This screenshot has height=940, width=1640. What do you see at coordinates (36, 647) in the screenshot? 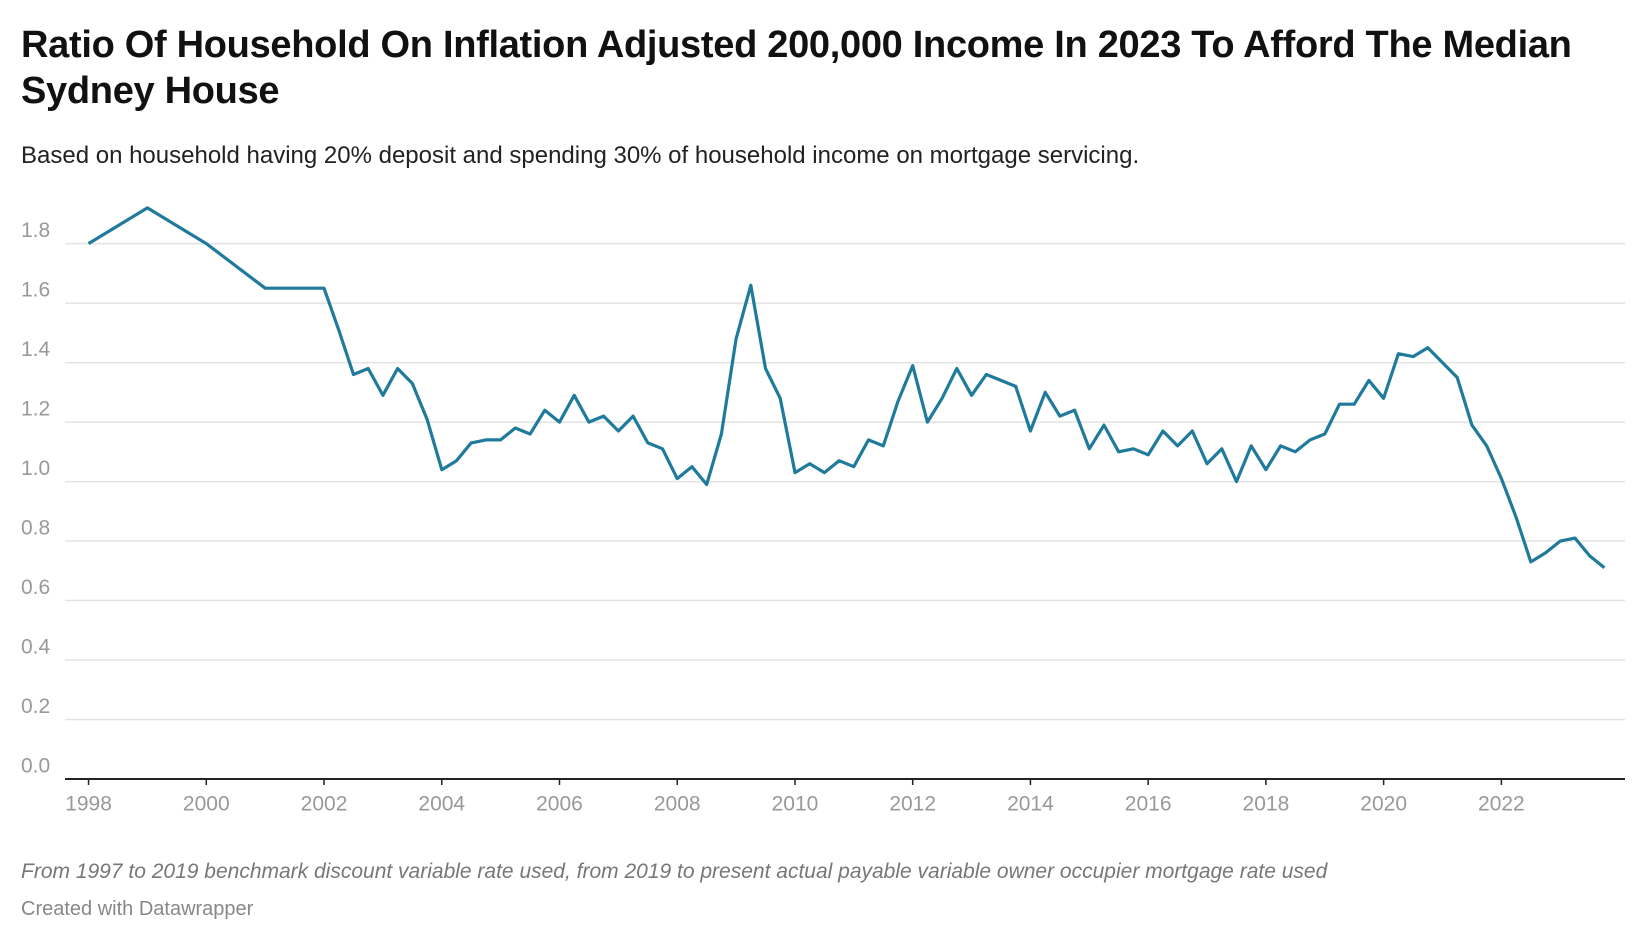
I see `y-tick-label: 0.4` at bounding box center [36, 647].